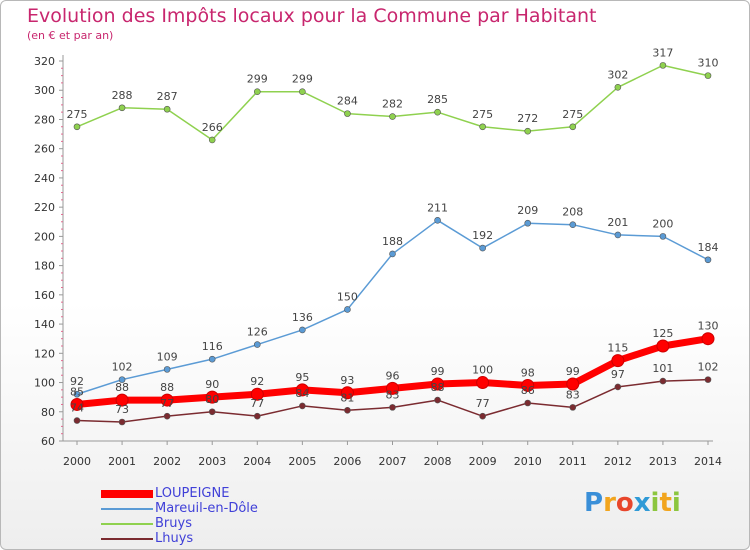 The image size is (750, 550). Describe the element at coordinates (708, 367) in the screenshot. I see `data-label: 102` at that location.